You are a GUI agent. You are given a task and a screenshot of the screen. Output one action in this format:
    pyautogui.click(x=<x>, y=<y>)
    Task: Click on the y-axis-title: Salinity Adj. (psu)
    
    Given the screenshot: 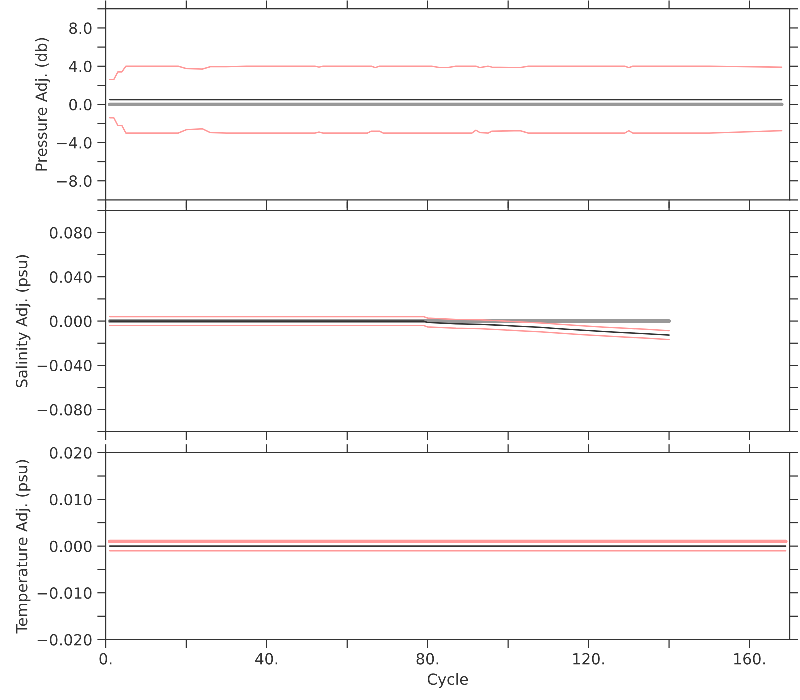 What is the action you would take?
    pyautogui.click(x=23, y=321)
    